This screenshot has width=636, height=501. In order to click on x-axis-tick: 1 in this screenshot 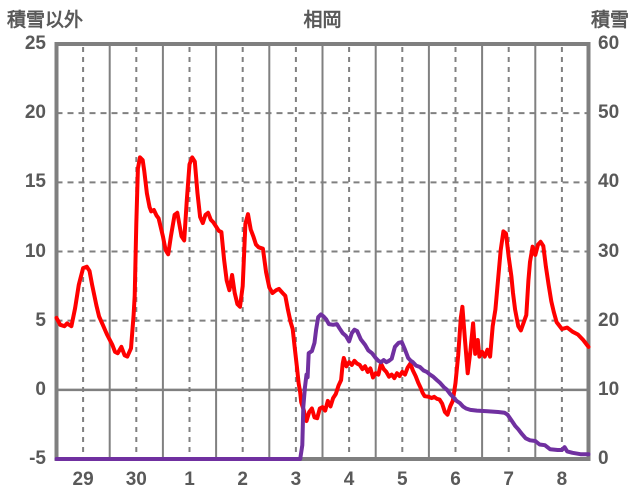, I will do `click(189, 479)`.